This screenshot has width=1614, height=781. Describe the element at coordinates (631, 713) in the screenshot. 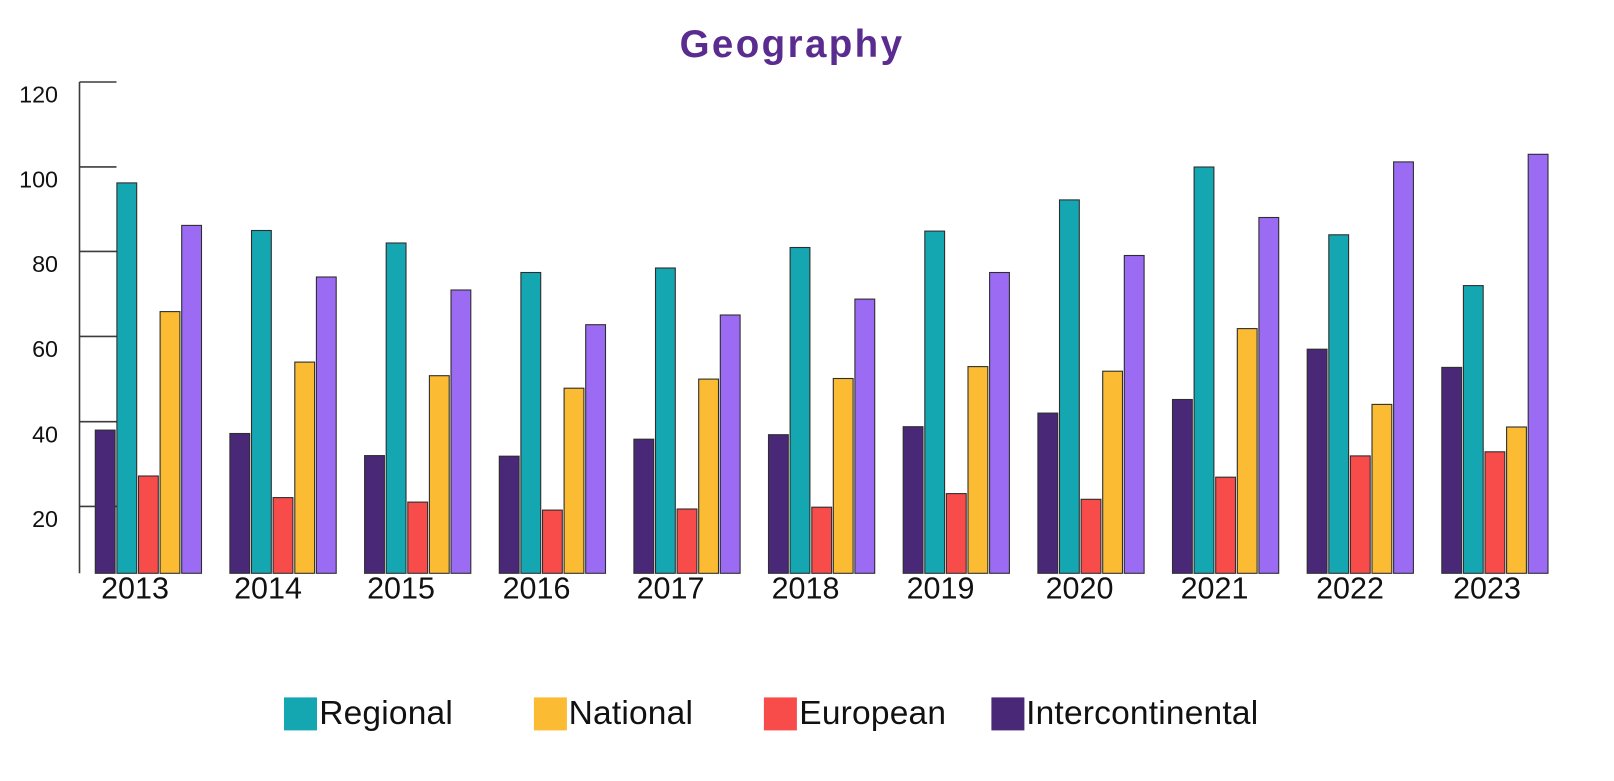

I see `svg-text: National` at that location.